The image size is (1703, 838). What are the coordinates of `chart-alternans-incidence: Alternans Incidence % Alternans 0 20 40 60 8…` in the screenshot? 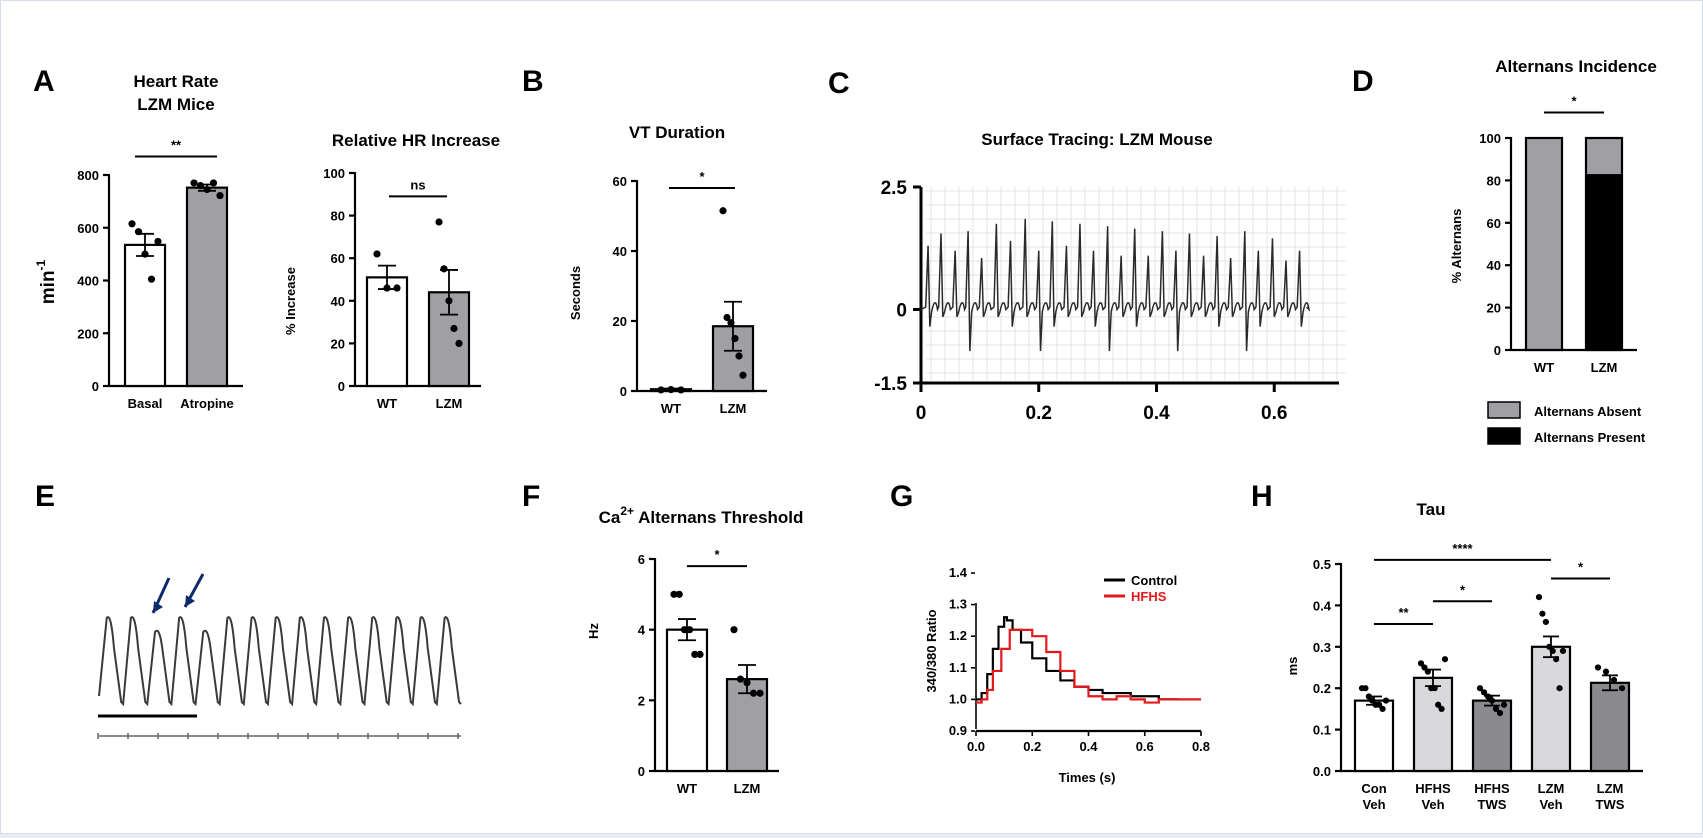 It's located at (1553, 251).